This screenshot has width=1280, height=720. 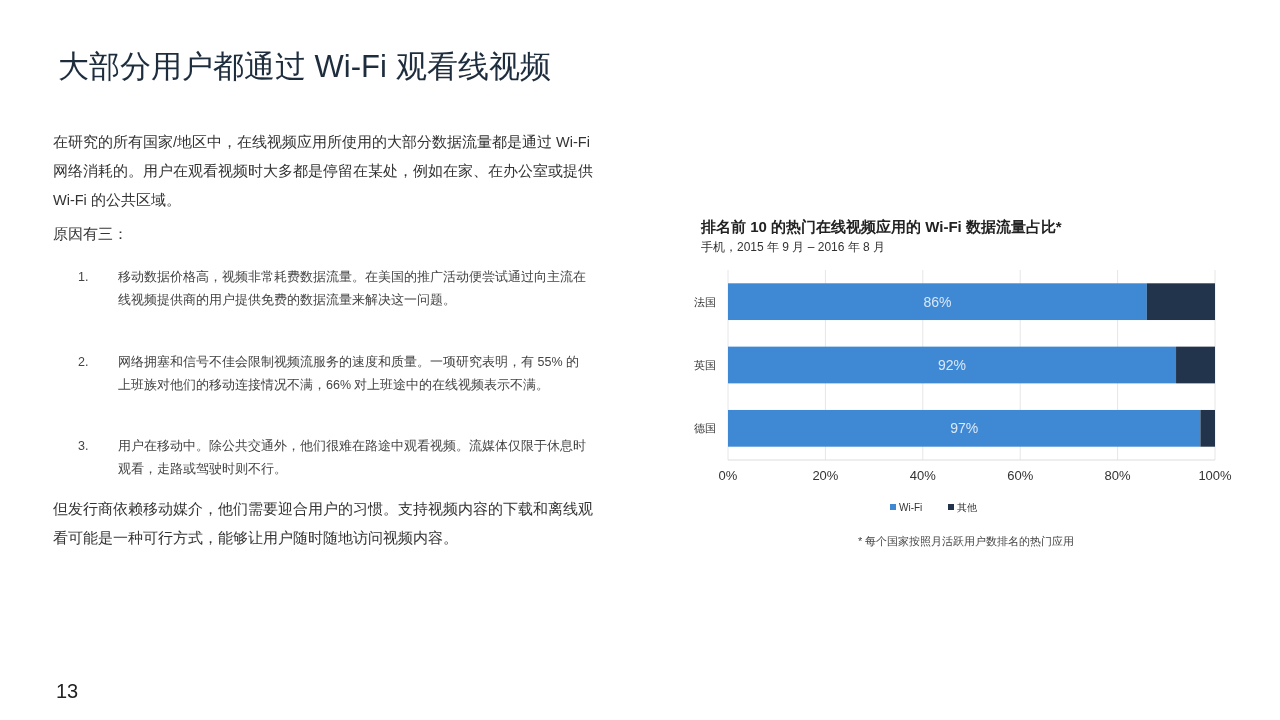 I want to click on data-label: 97%, so click(x=964, y=428).